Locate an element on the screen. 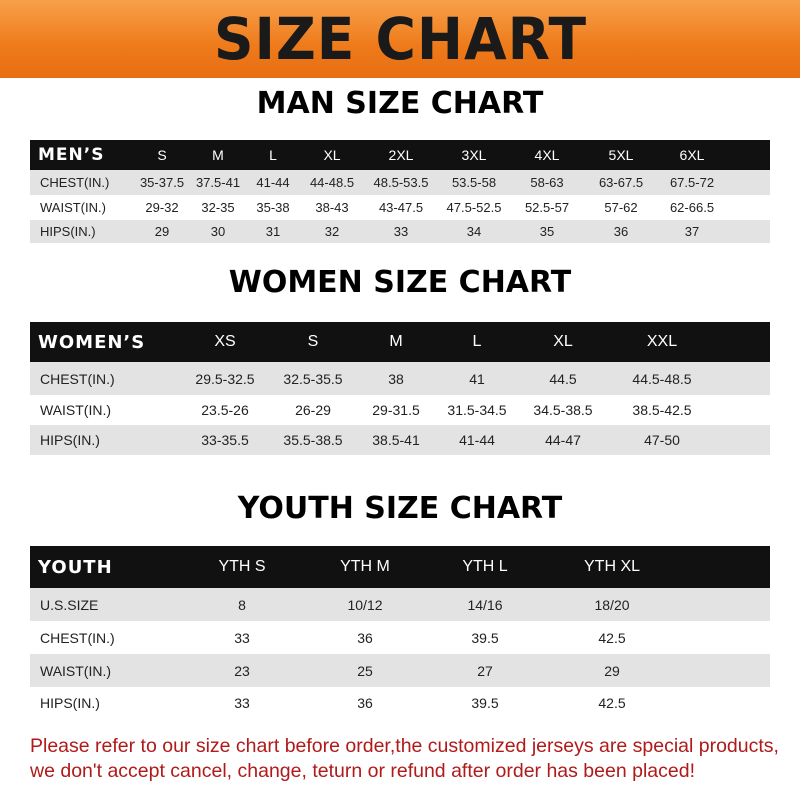 Image resolution: width=800 pixels, height=800 pixels. table-cell: 35-38 is located at coordinates (273, 207).